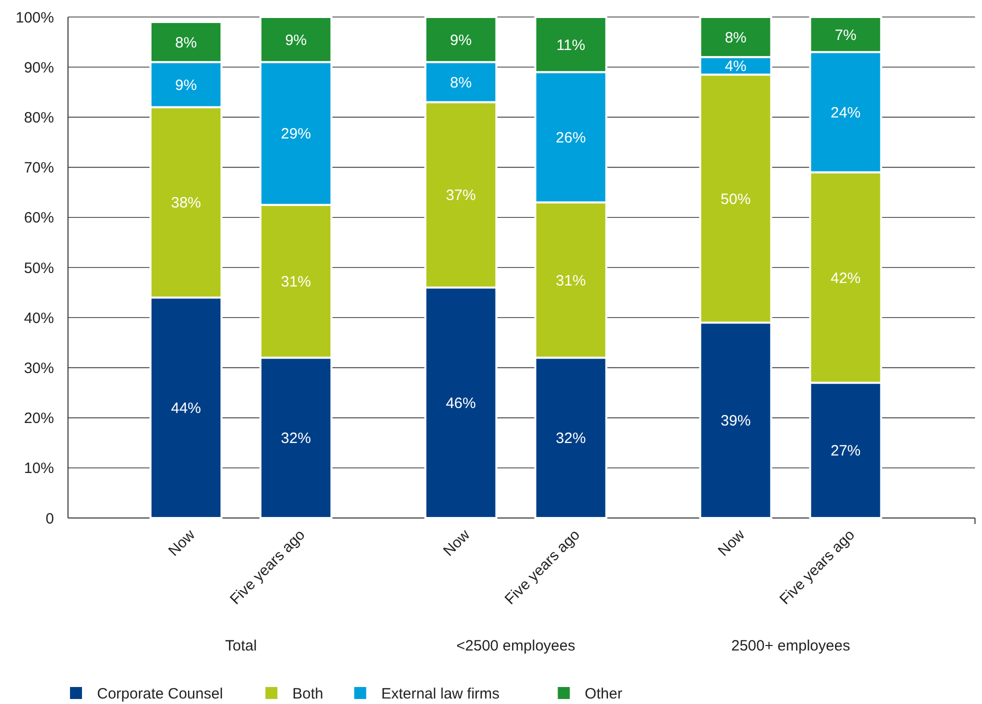  Describe the element at coordinates (735, 199) in the screenshot. I see `data-label: 50%` at that location.